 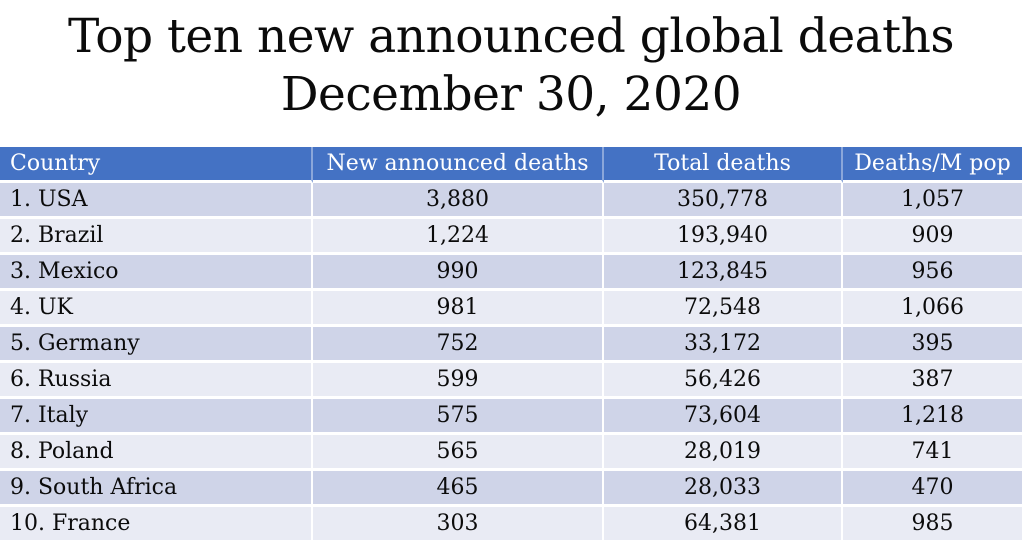 What do you see at coordinates (156, 453) in the screenshot?
I see `cell-country: 8. Poland` at bounding box center [156, 453].